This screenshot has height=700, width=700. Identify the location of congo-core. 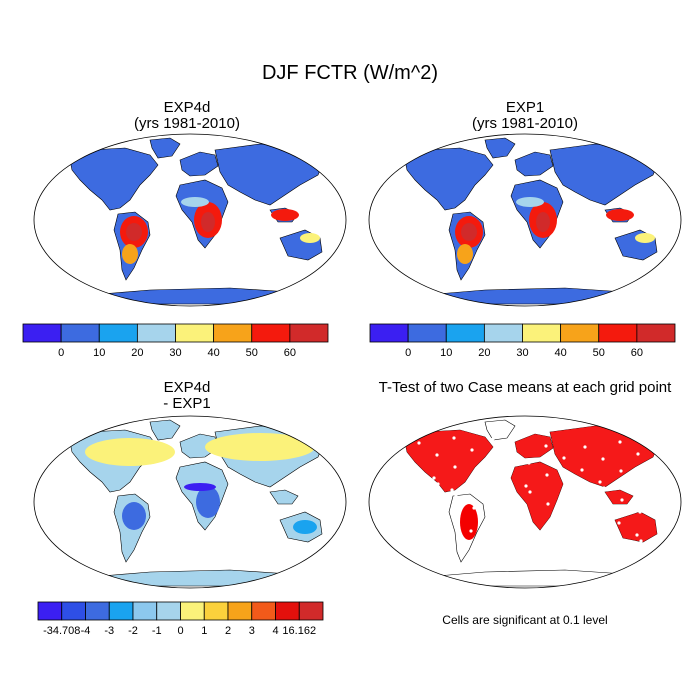
(208, 222).